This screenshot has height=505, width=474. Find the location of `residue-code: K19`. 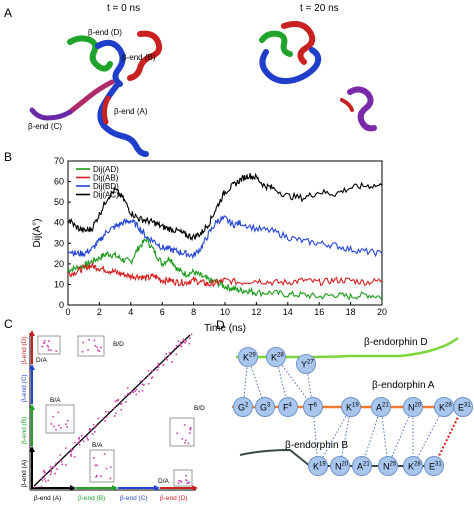

residue-code: K19 is located at coordinates (352, 408).